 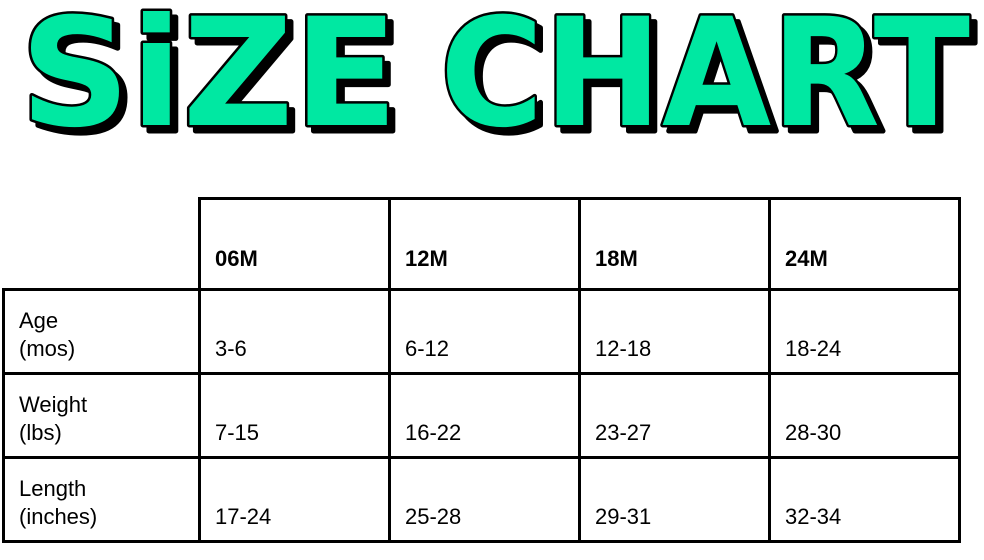 I want to click on table-cell: 17-24, so click(x=294, y=499).